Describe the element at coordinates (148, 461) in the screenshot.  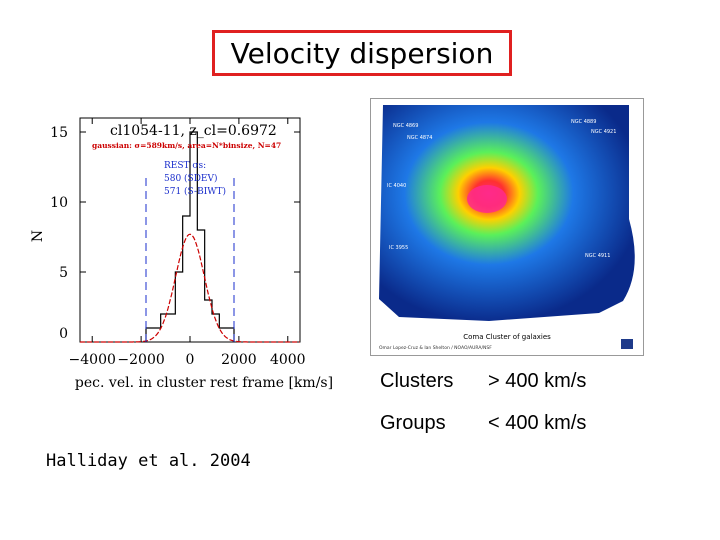
I see `citation: Halliday et al. 2004` at that location.